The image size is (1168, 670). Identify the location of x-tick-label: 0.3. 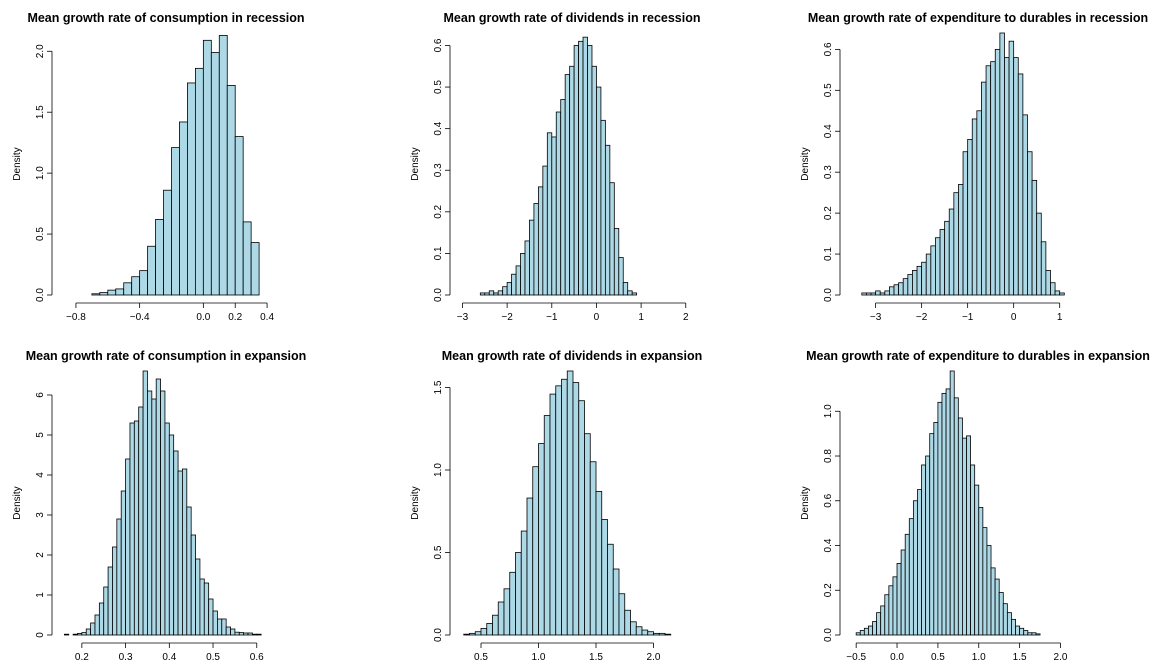
(126, 657).